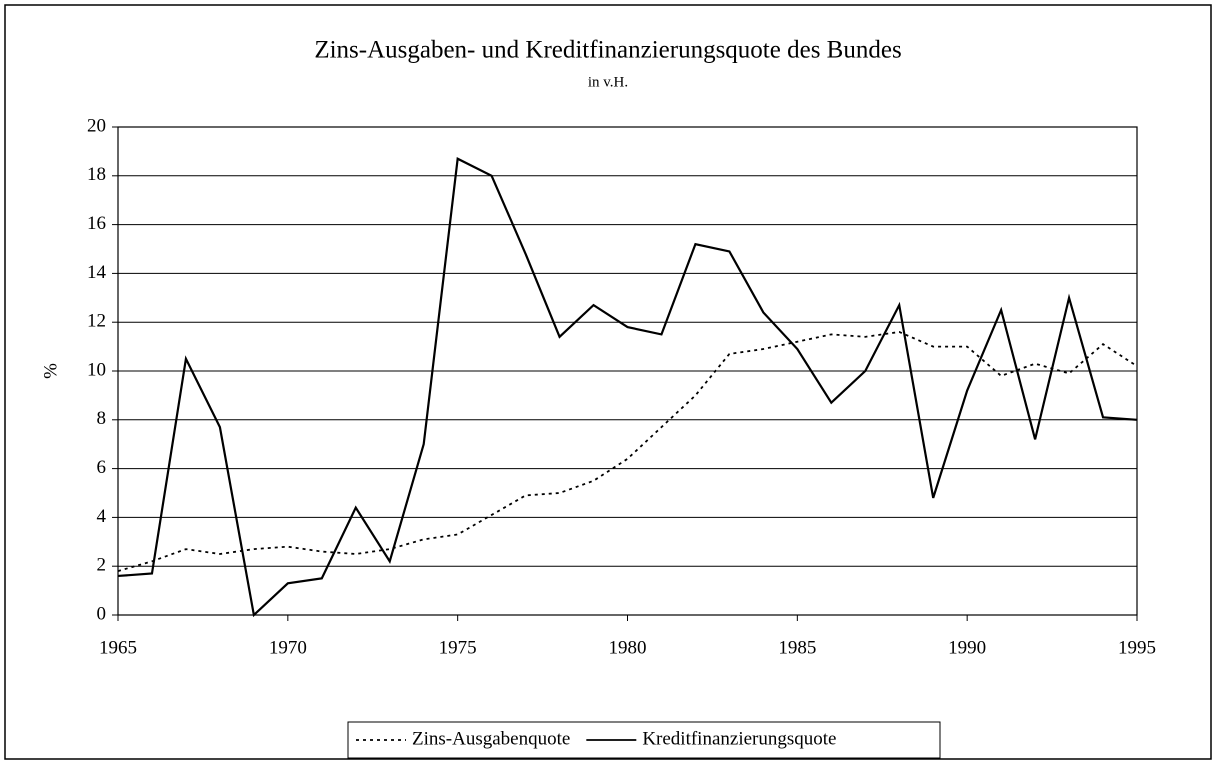 The height and width of the screenshot is (765, 1216). What do you see at coordinates (97, 272) in the screenshot?
I see `y-tick-label: 14` at bounding box center [97, 272].